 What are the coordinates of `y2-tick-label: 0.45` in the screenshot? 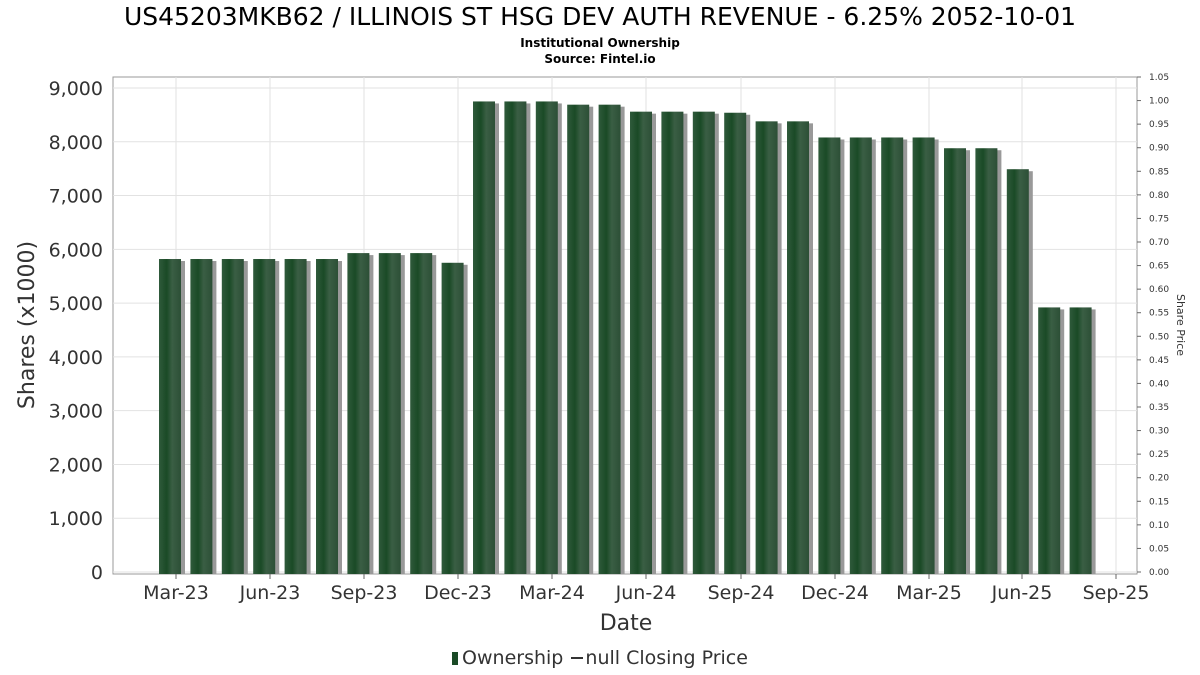 It's located at (1159, 361).